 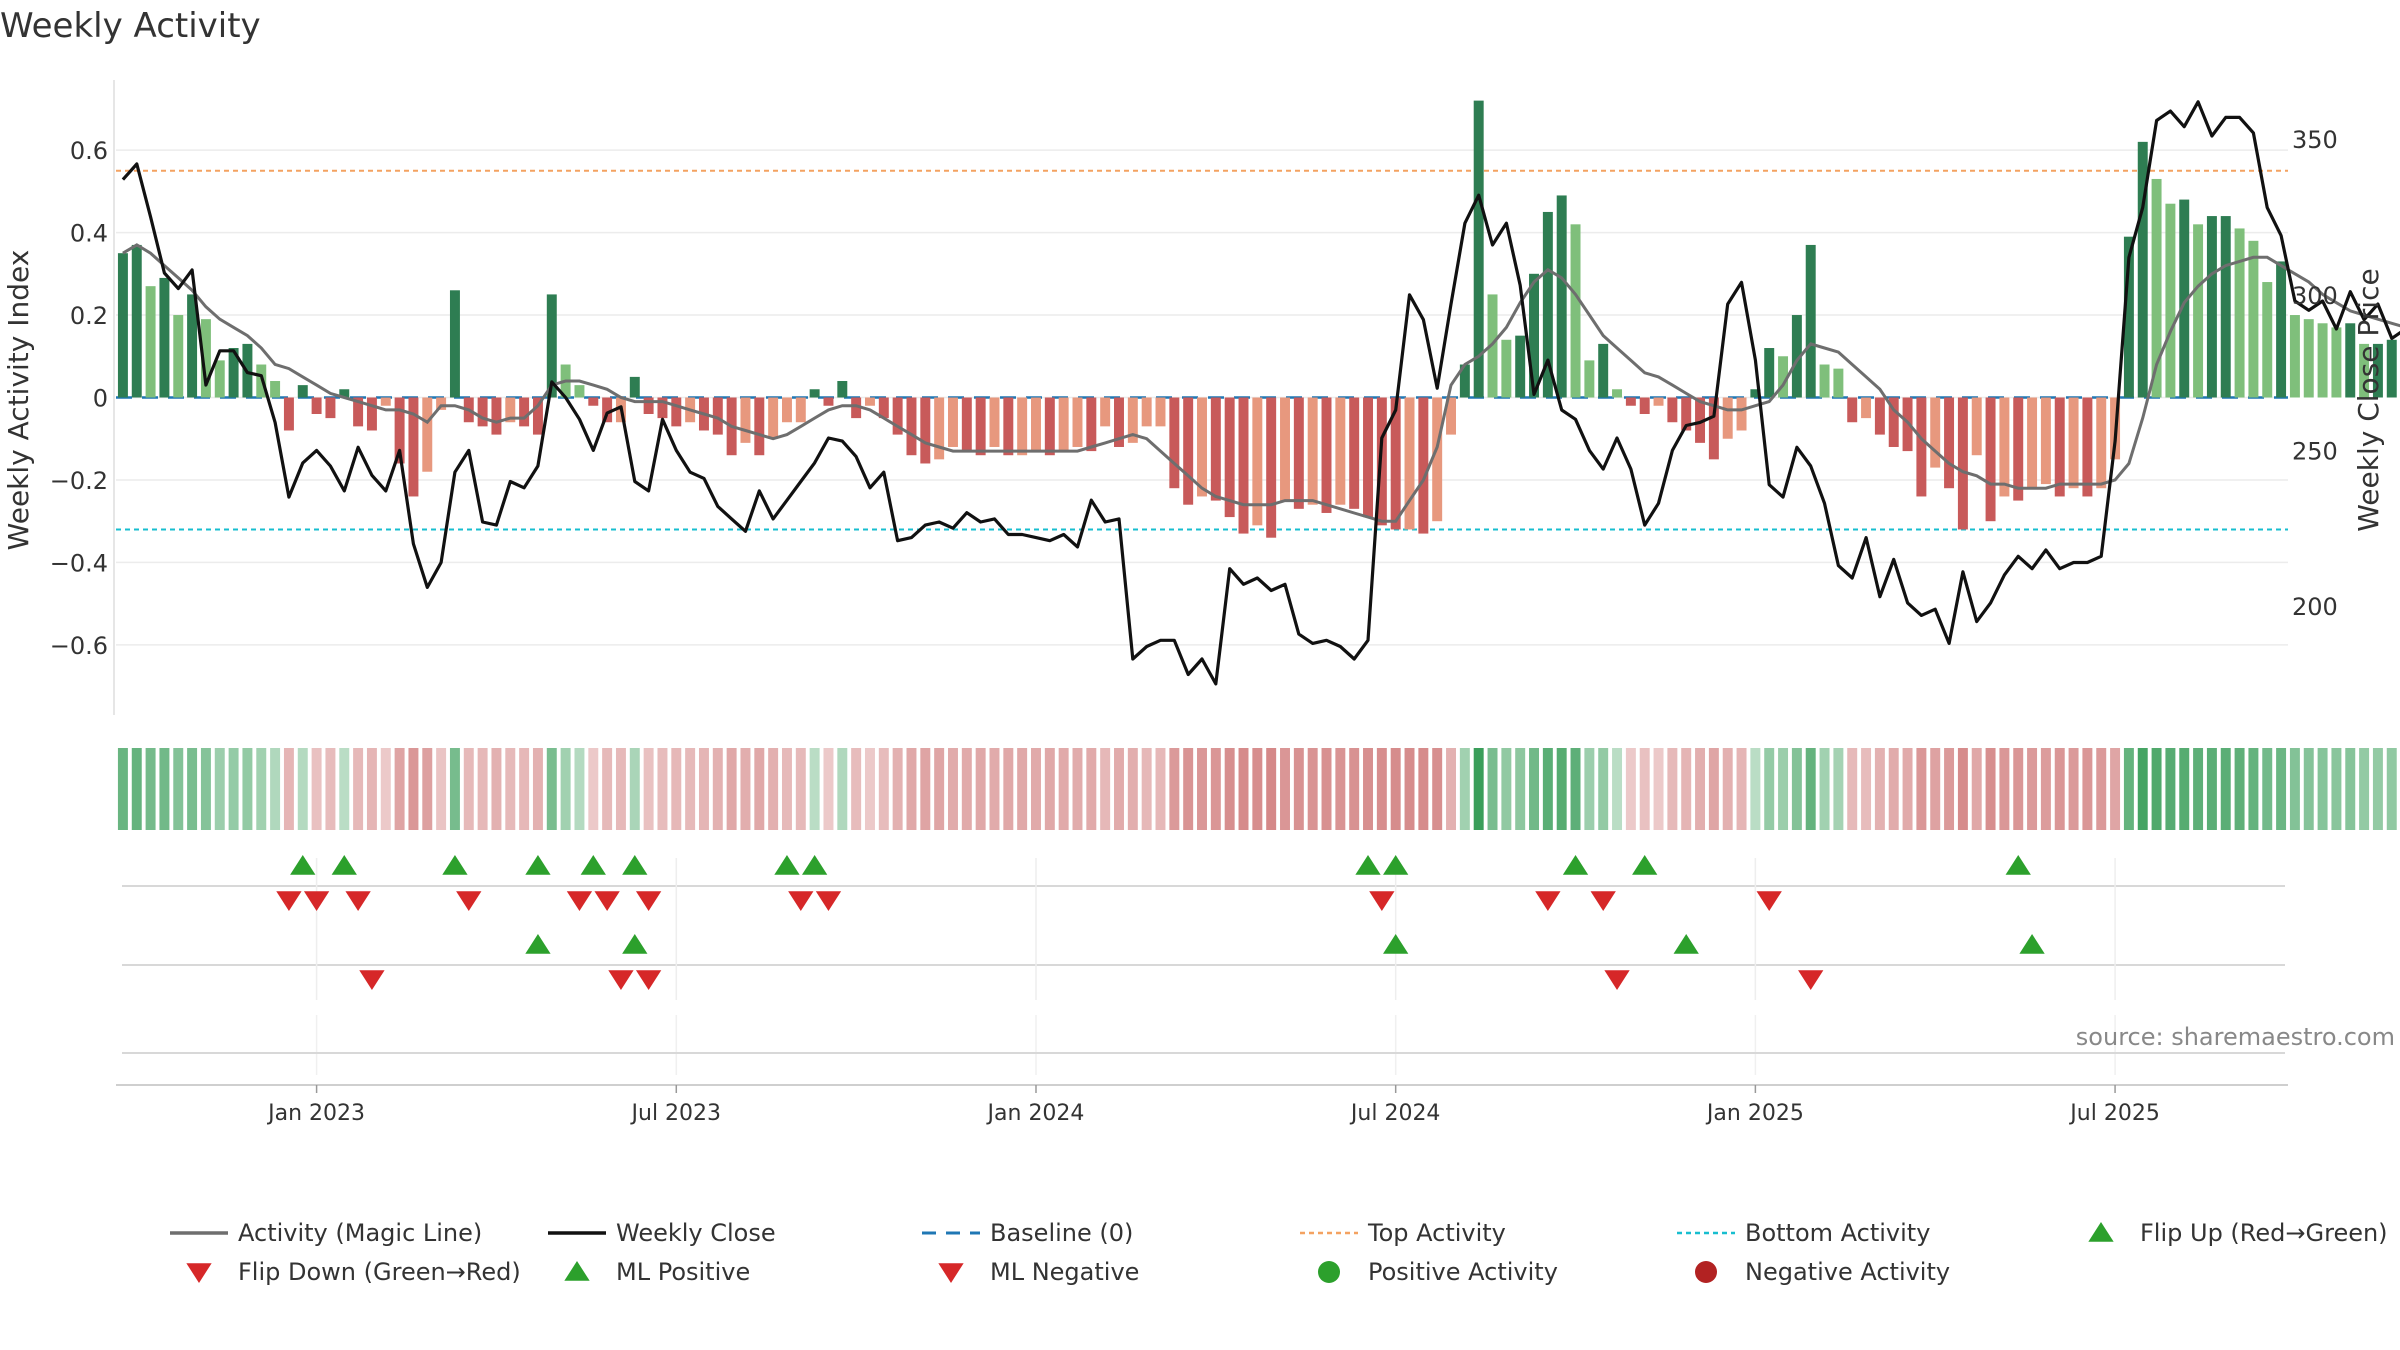 I want to click on legend-label: Flip Down (Green→Red), so click(x=379, y=1272).